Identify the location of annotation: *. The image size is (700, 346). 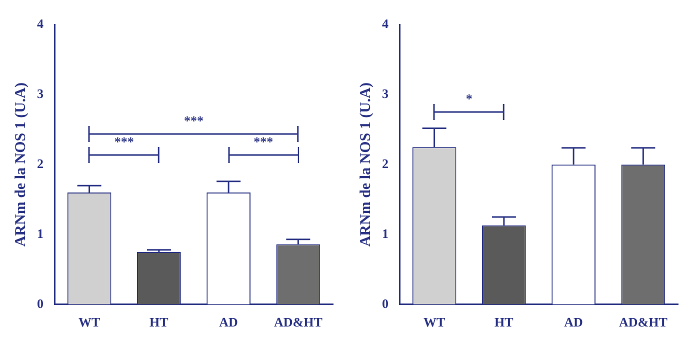
(469, 98).